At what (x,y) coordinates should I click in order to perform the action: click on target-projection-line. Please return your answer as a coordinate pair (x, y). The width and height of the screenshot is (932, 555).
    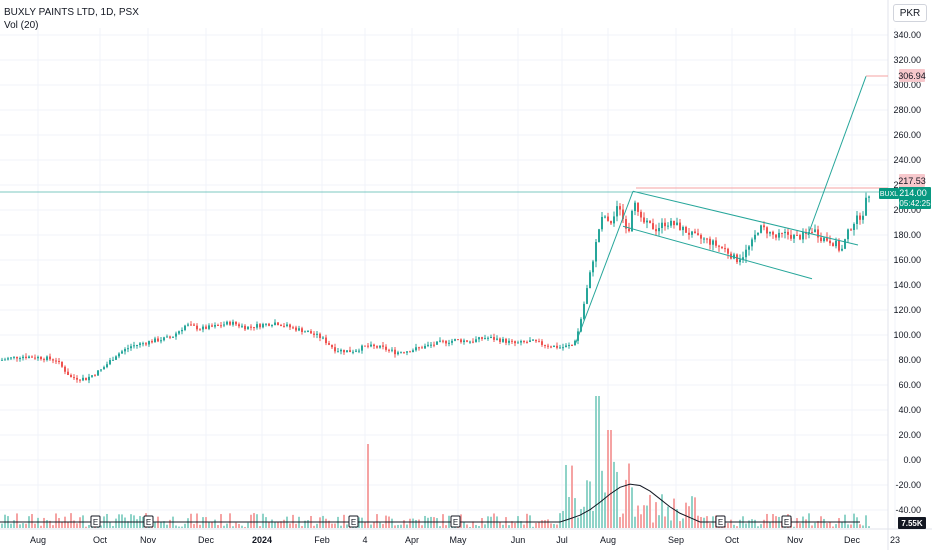
    Looking at the image, I should click on (837, 156).